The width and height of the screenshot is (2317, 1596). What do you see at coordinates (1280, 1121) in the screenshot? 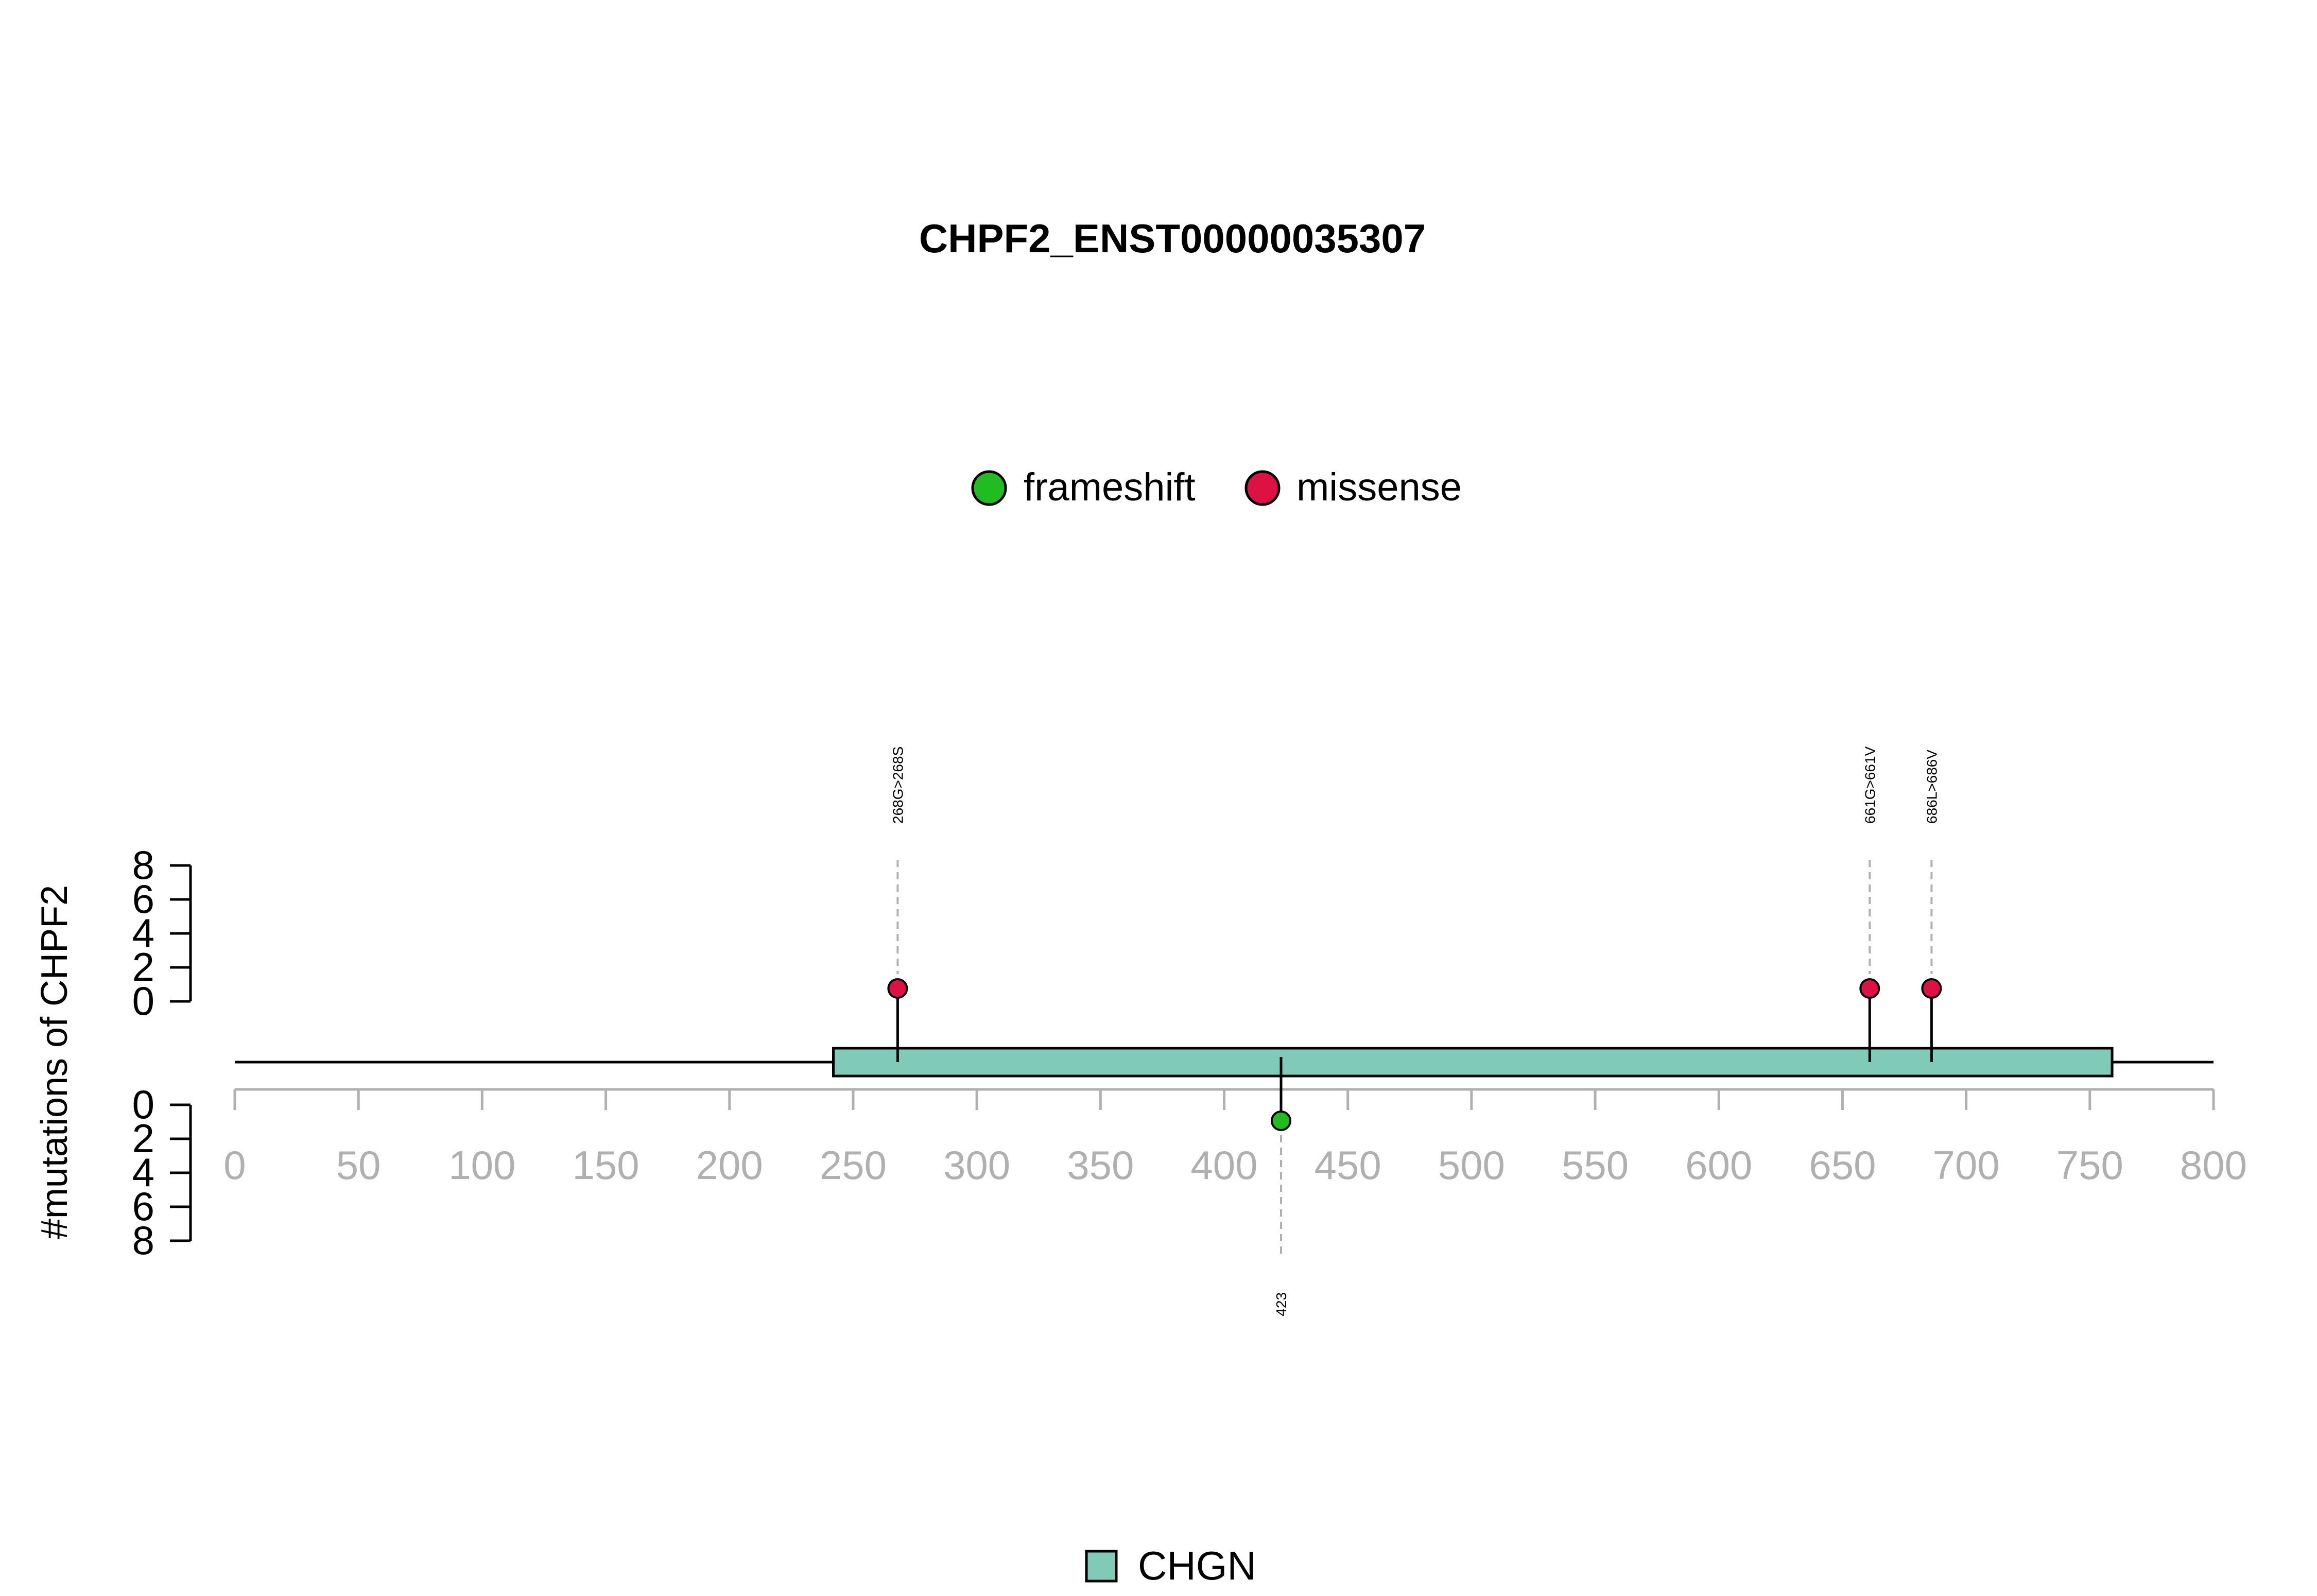
I see `mutation-head-frameshift` at bounding box center [1280, 1121].